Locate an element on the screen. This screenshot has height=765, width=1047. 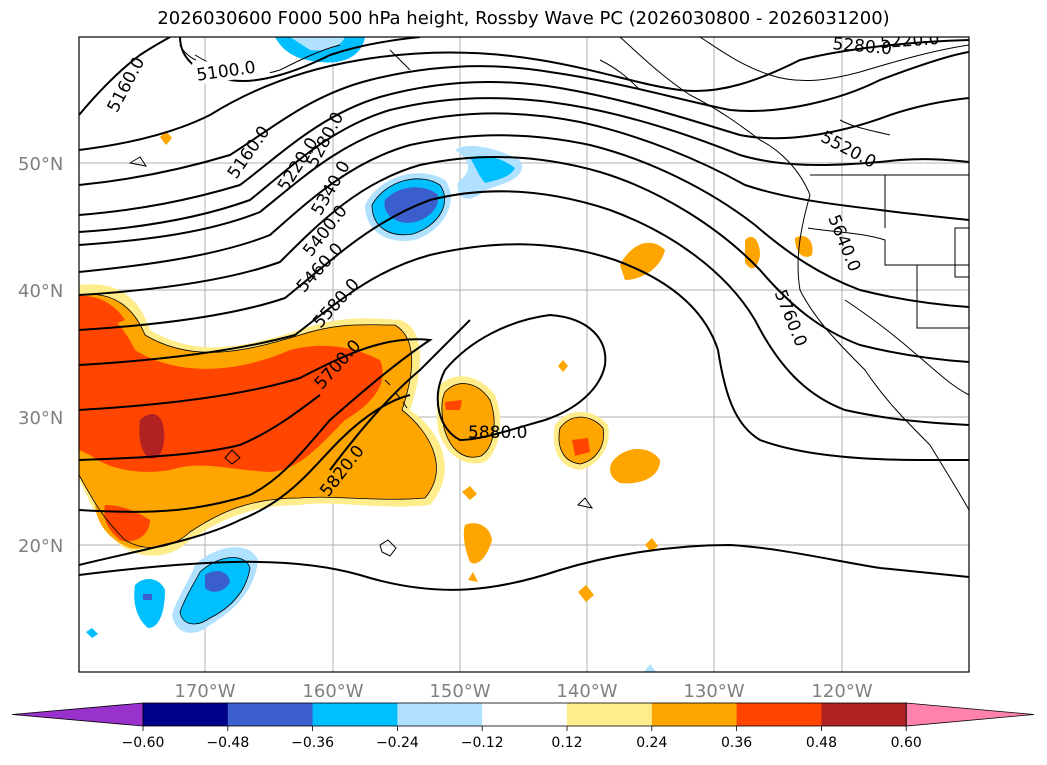
colorbar-tick-label: −0.60 is located at coordinates (143, 743).